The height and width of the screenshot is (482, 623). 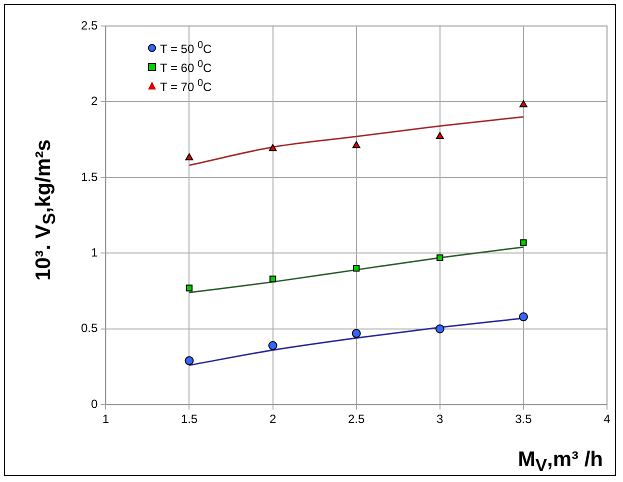 I want to click on x-tick-label: 3, so click(x=440, y=419).